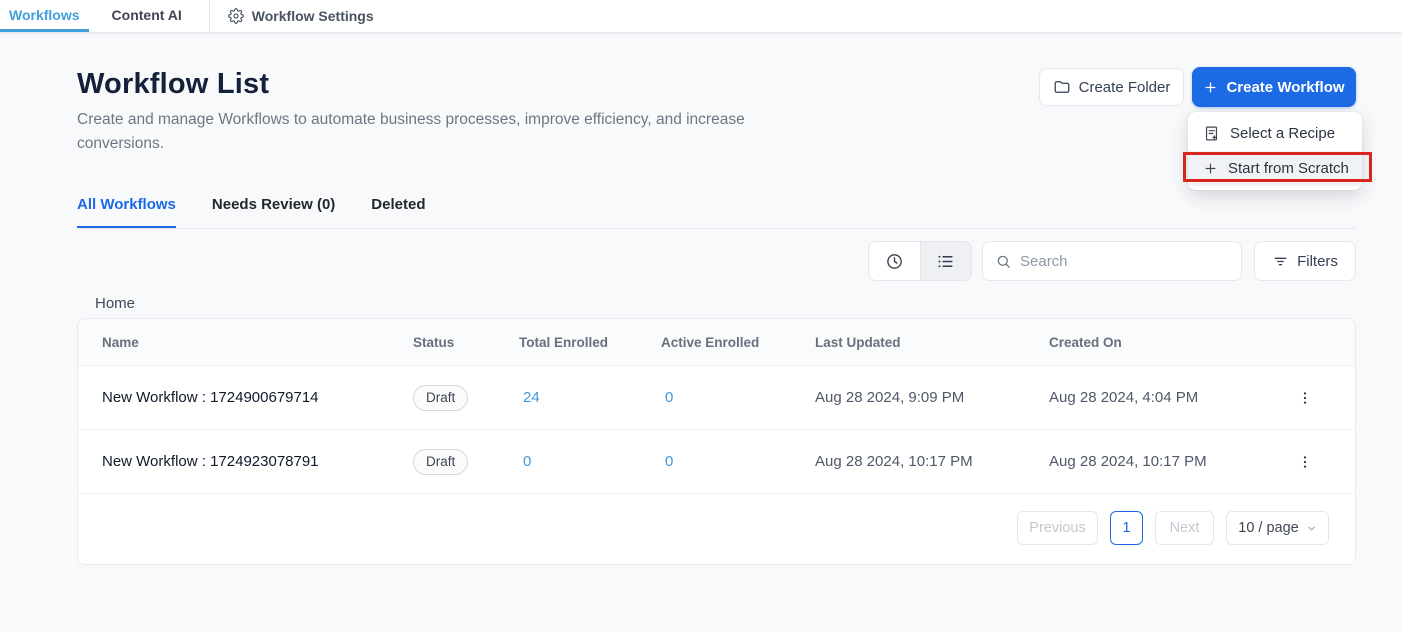 The width and height of the screenshot is (1402, 632). What do you see at coordinates (398, 204) in the screenshot?
I see `tab-deleted: Deleted` at bounding box center [398, 204].